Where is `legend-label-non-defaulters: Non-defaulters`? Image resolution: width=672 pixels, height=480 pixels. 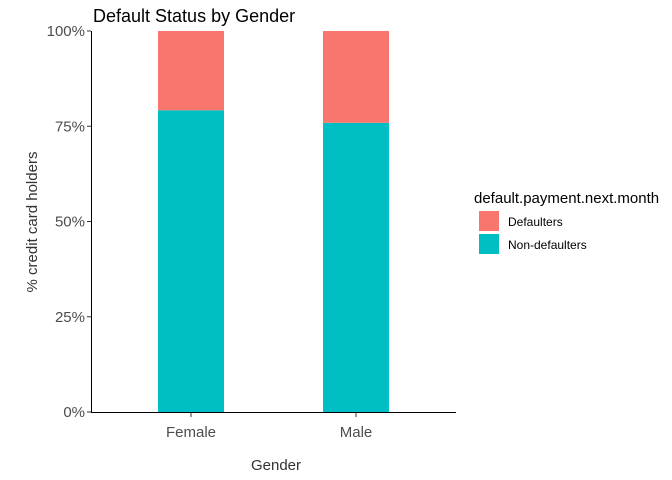 legend-label-non-defaulters: Non-defaulters is located at coordinates (547, 245).